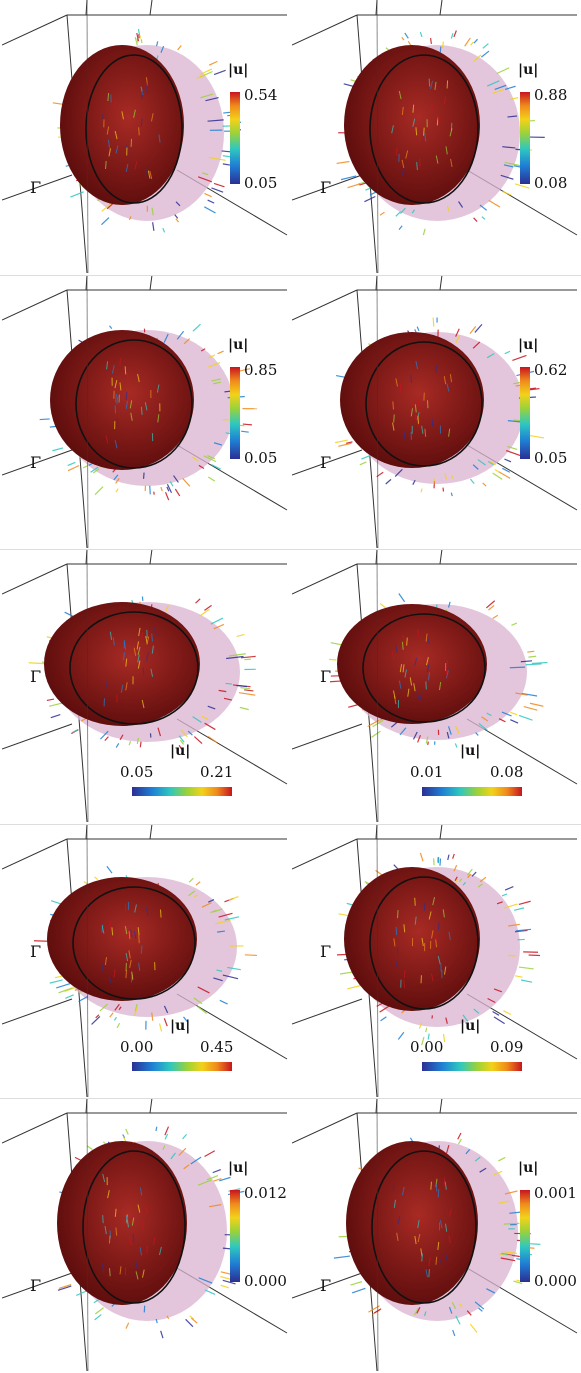 The height and width of the screenshot is (1373, 581). I want to click on panel-p6: Γ |u| 0.08 0.01, so click(435, 685).